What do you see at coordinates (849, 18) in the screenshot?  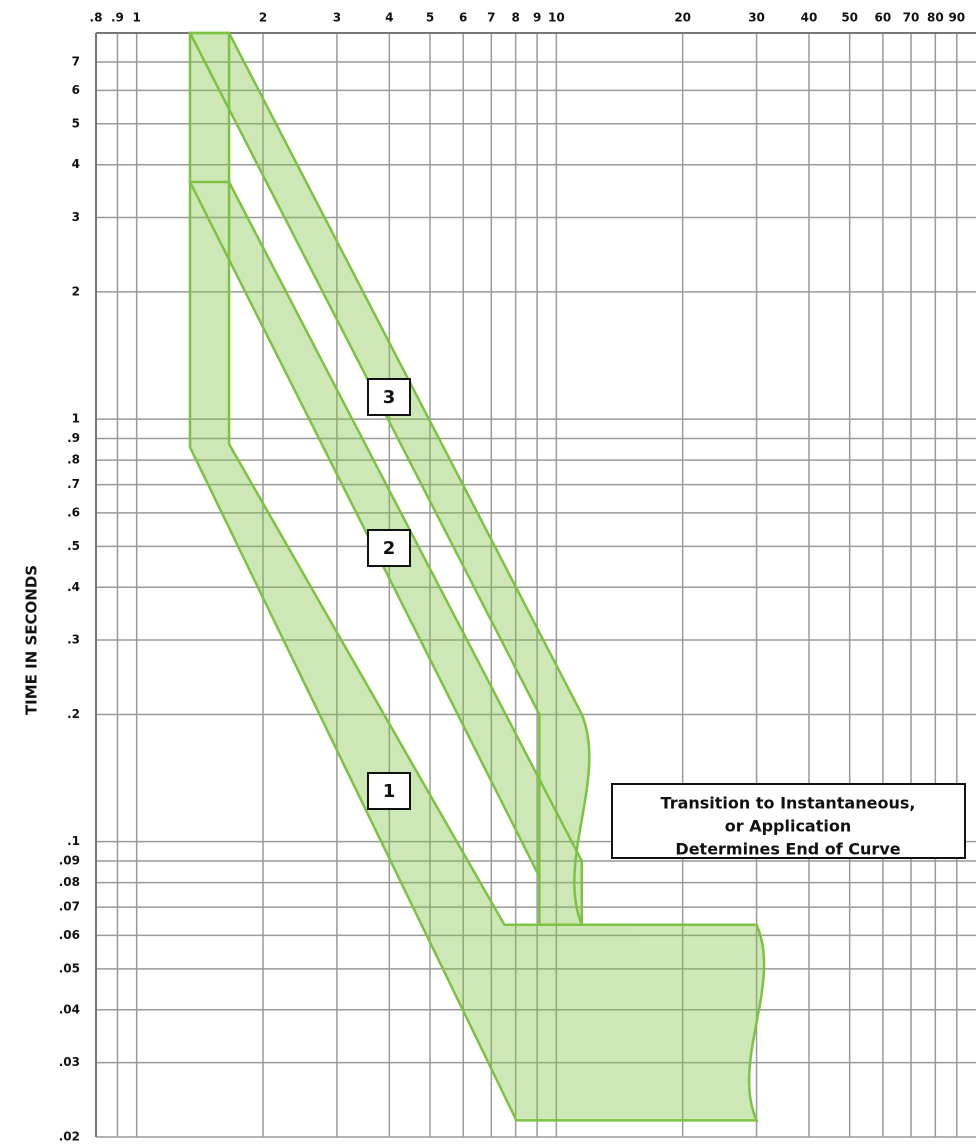 I see `x-tick-label: 50` at bounding box center [849, 18].